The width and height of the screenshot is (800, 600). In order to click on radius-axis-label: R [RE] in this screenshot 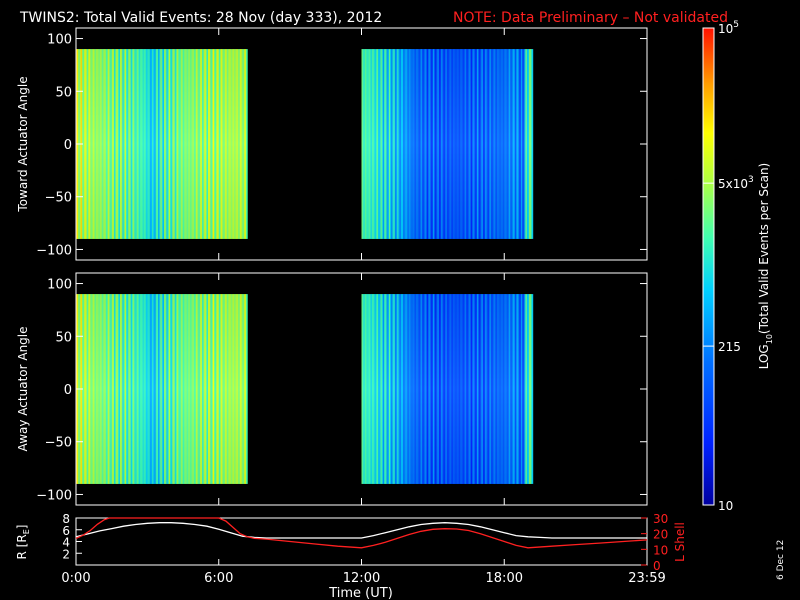, I will do `click(23, 542)`.